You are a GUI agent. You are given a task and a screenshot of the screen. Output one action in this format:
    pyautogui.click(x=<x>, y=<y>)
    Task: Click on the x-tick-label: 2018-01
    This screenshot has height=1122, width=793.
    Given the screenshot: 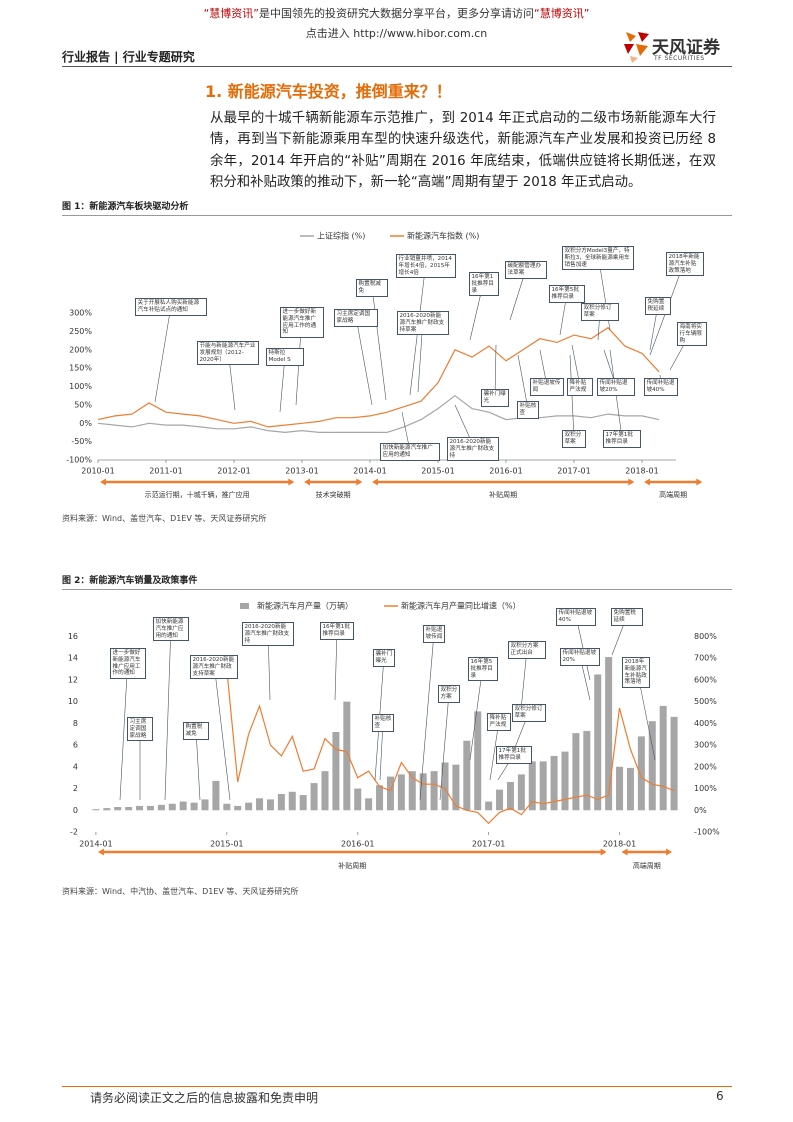 What is the action you would take?
    pyautogui.click(x=619, y=844)
    